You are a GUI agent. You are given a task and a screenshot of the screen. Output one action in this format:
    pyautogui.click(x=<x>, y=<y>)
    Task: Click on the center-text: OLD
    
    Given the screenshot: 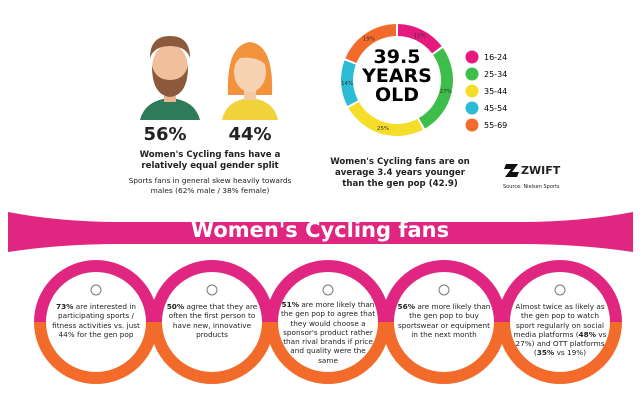 What is the action you would take?
    pyautogui.click(x=397, y=95)
    